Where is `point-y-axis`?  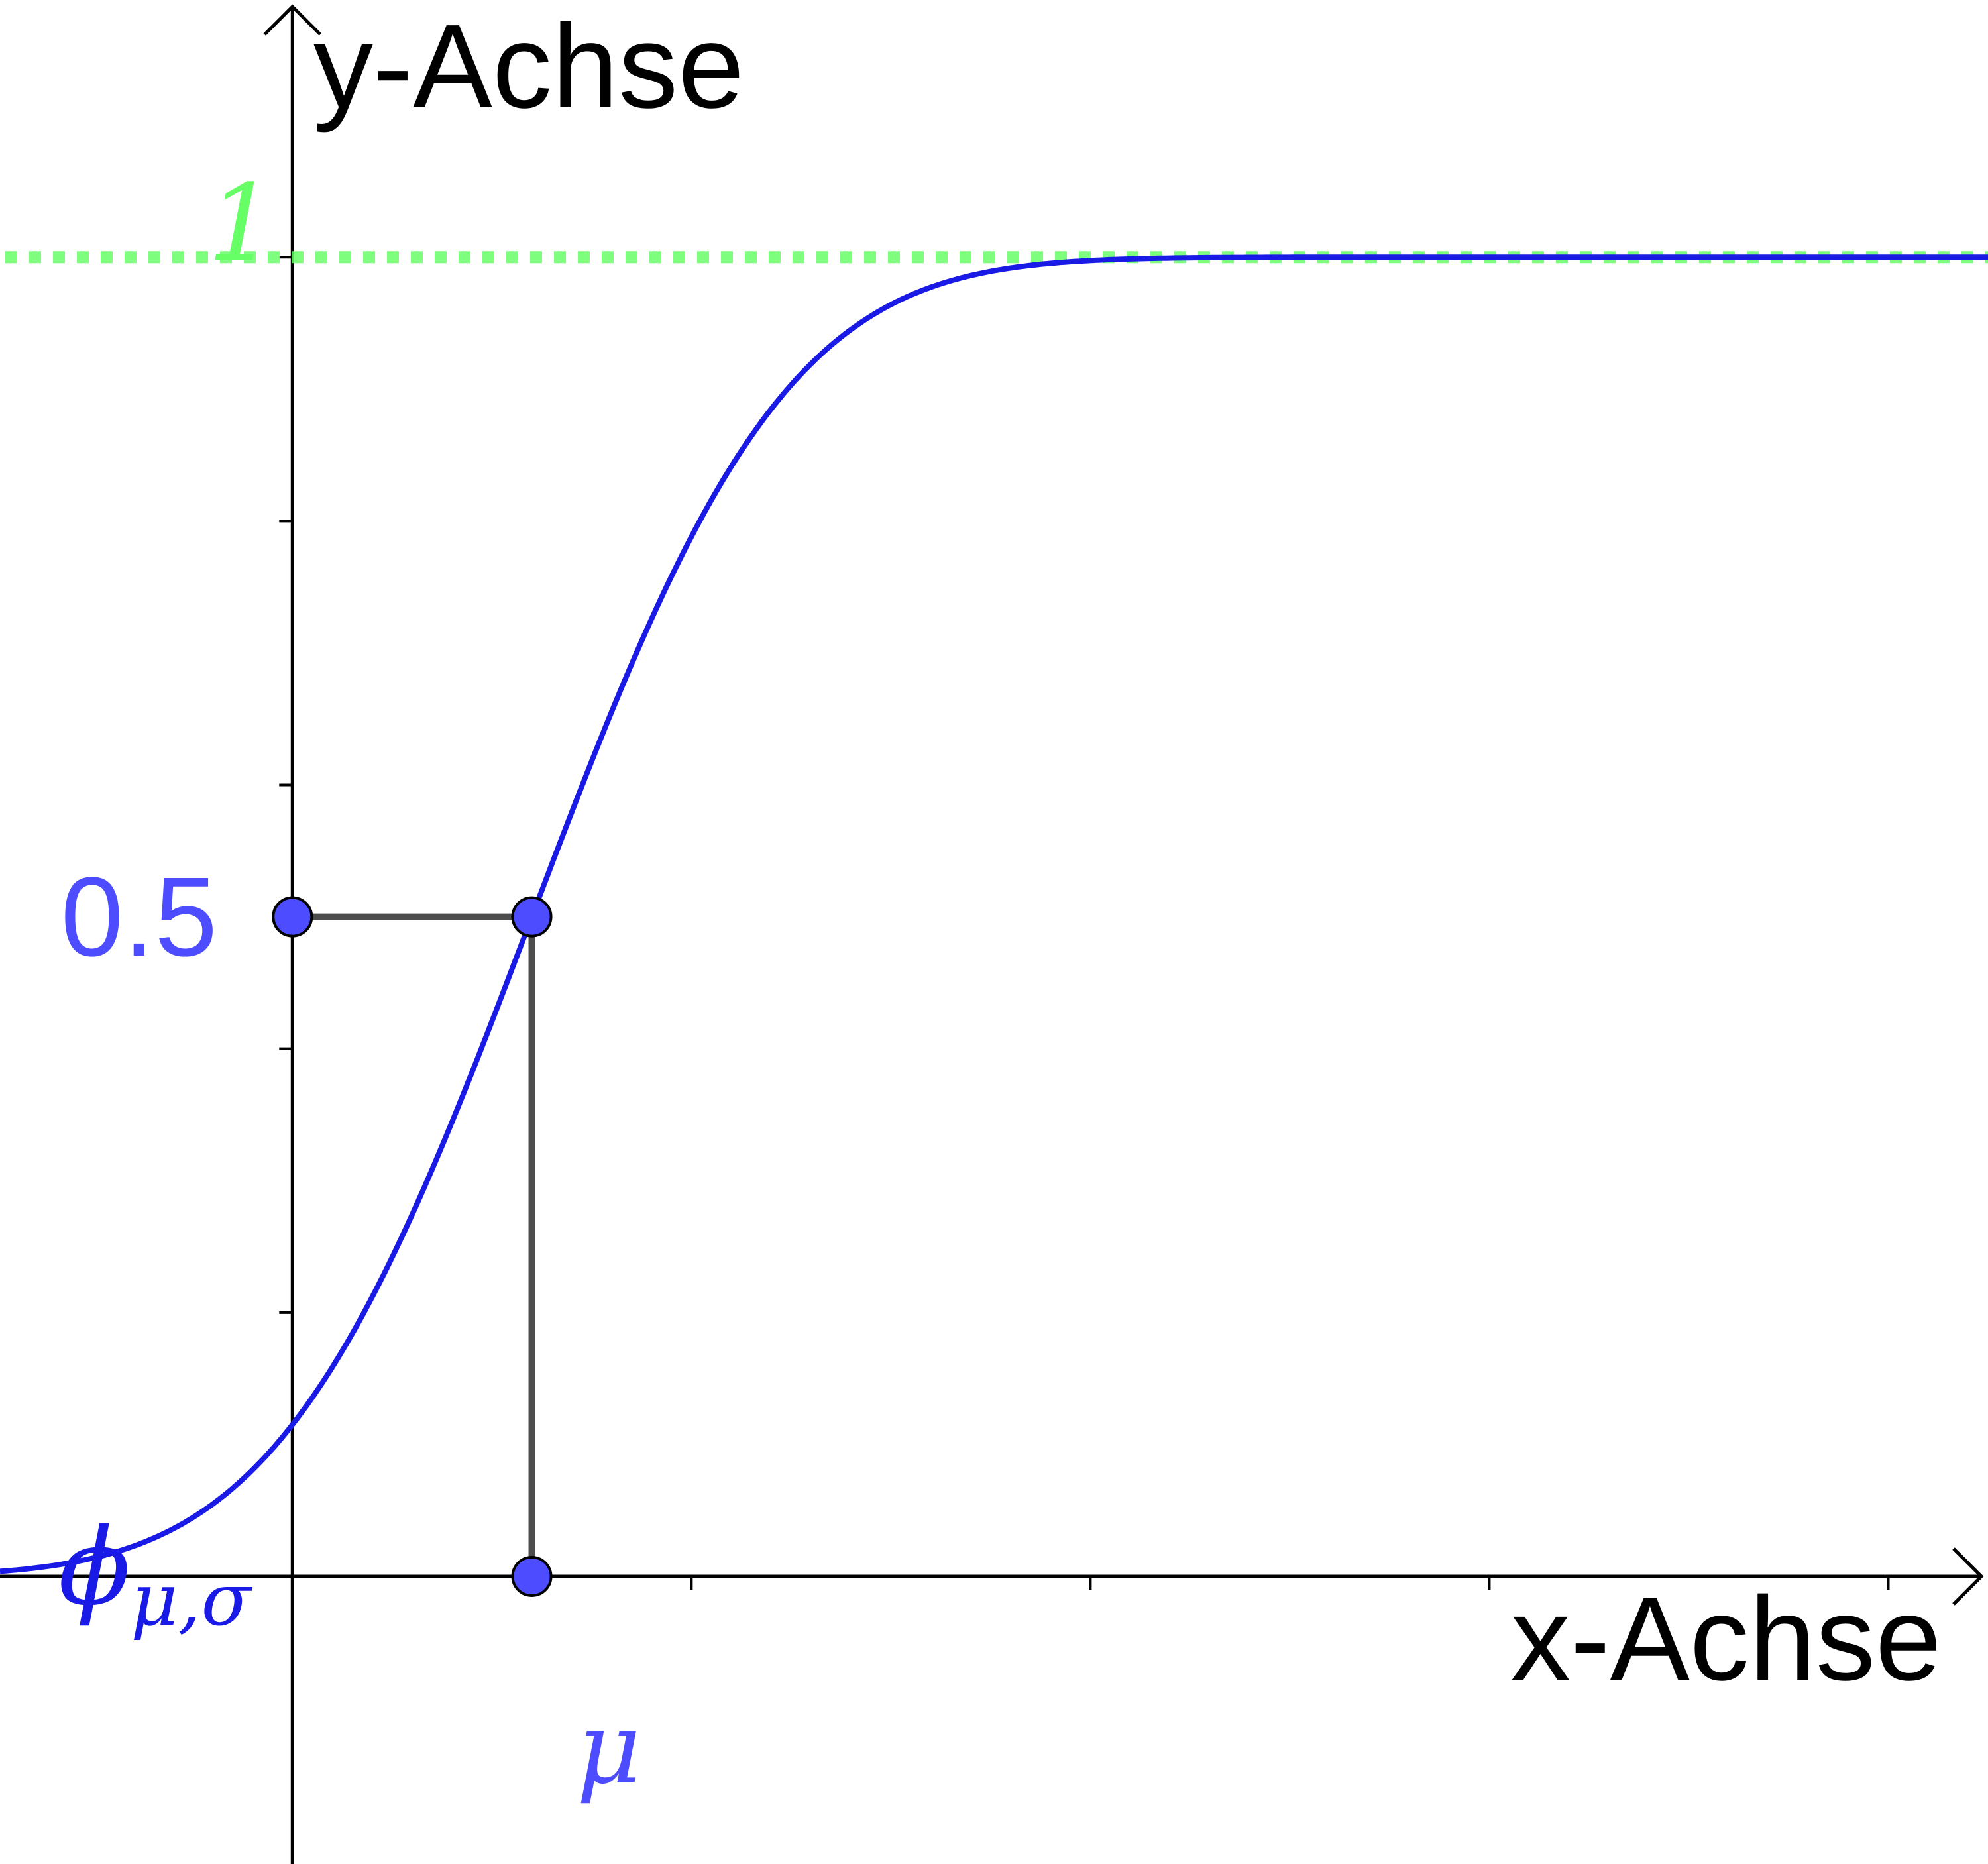
point-y-axis is located at coordinates (292, 917).